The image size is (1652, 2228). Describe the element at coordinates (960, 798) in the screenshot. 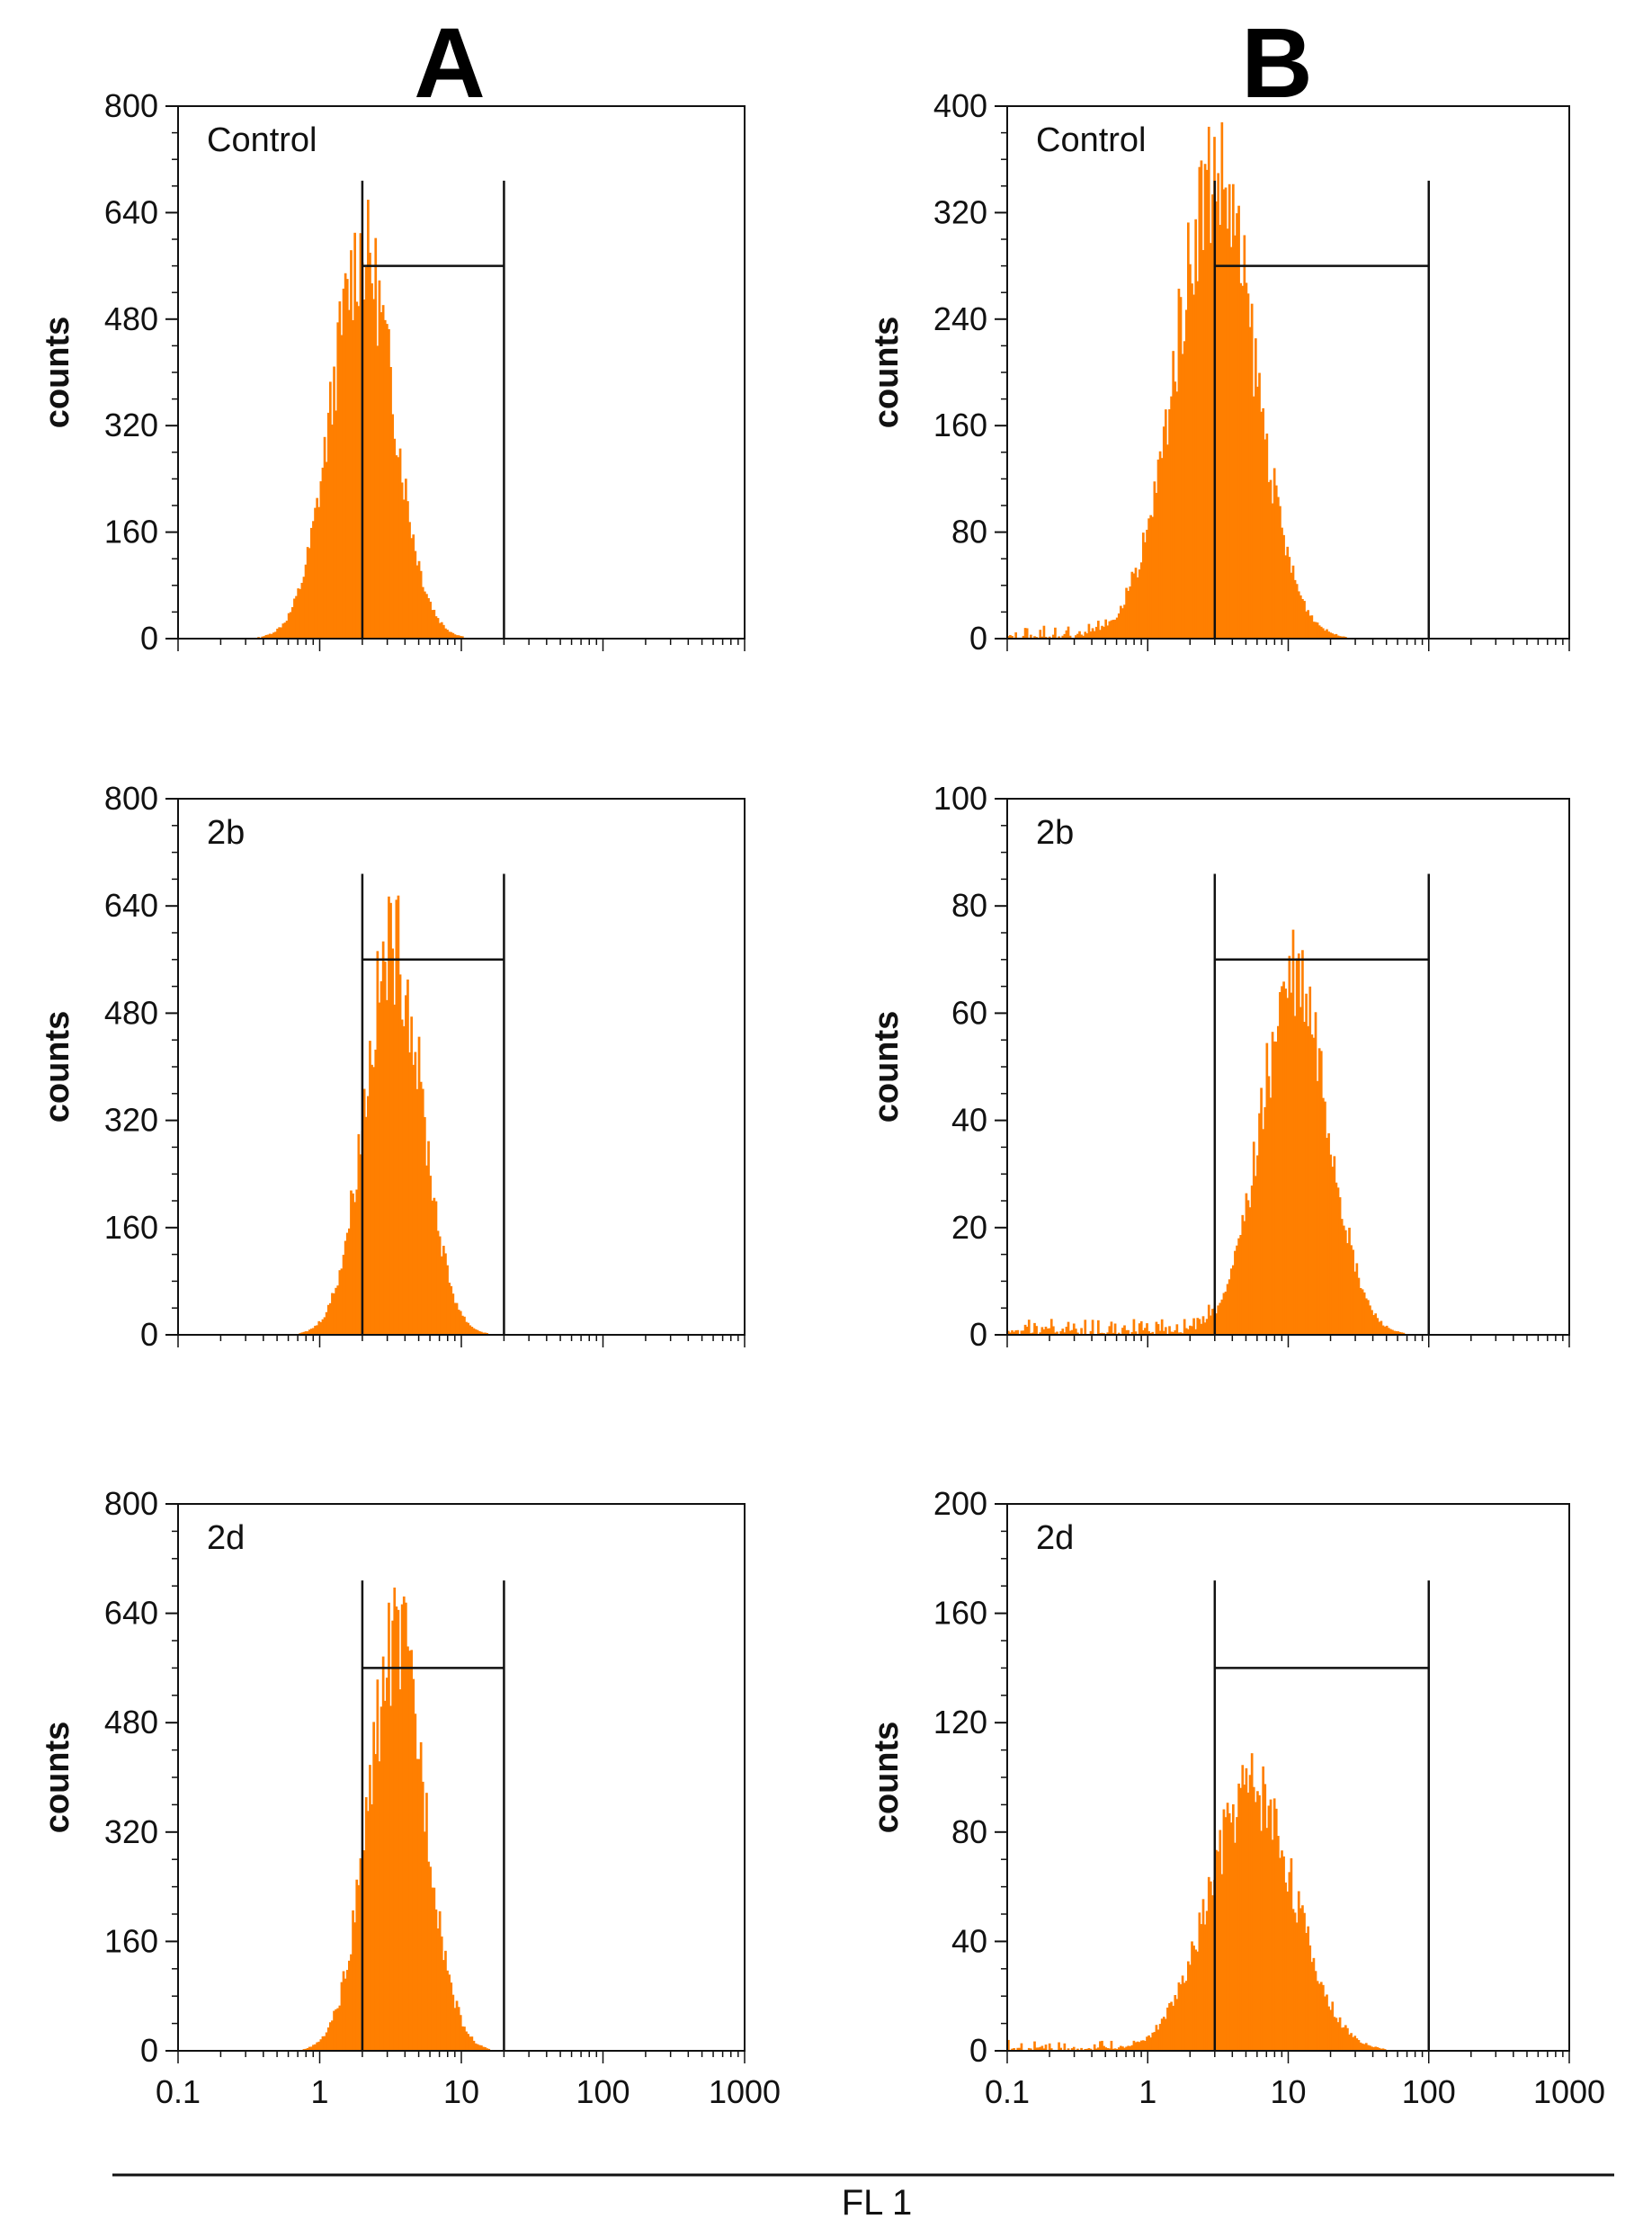

I see `y-tick-label: 100` at that location.